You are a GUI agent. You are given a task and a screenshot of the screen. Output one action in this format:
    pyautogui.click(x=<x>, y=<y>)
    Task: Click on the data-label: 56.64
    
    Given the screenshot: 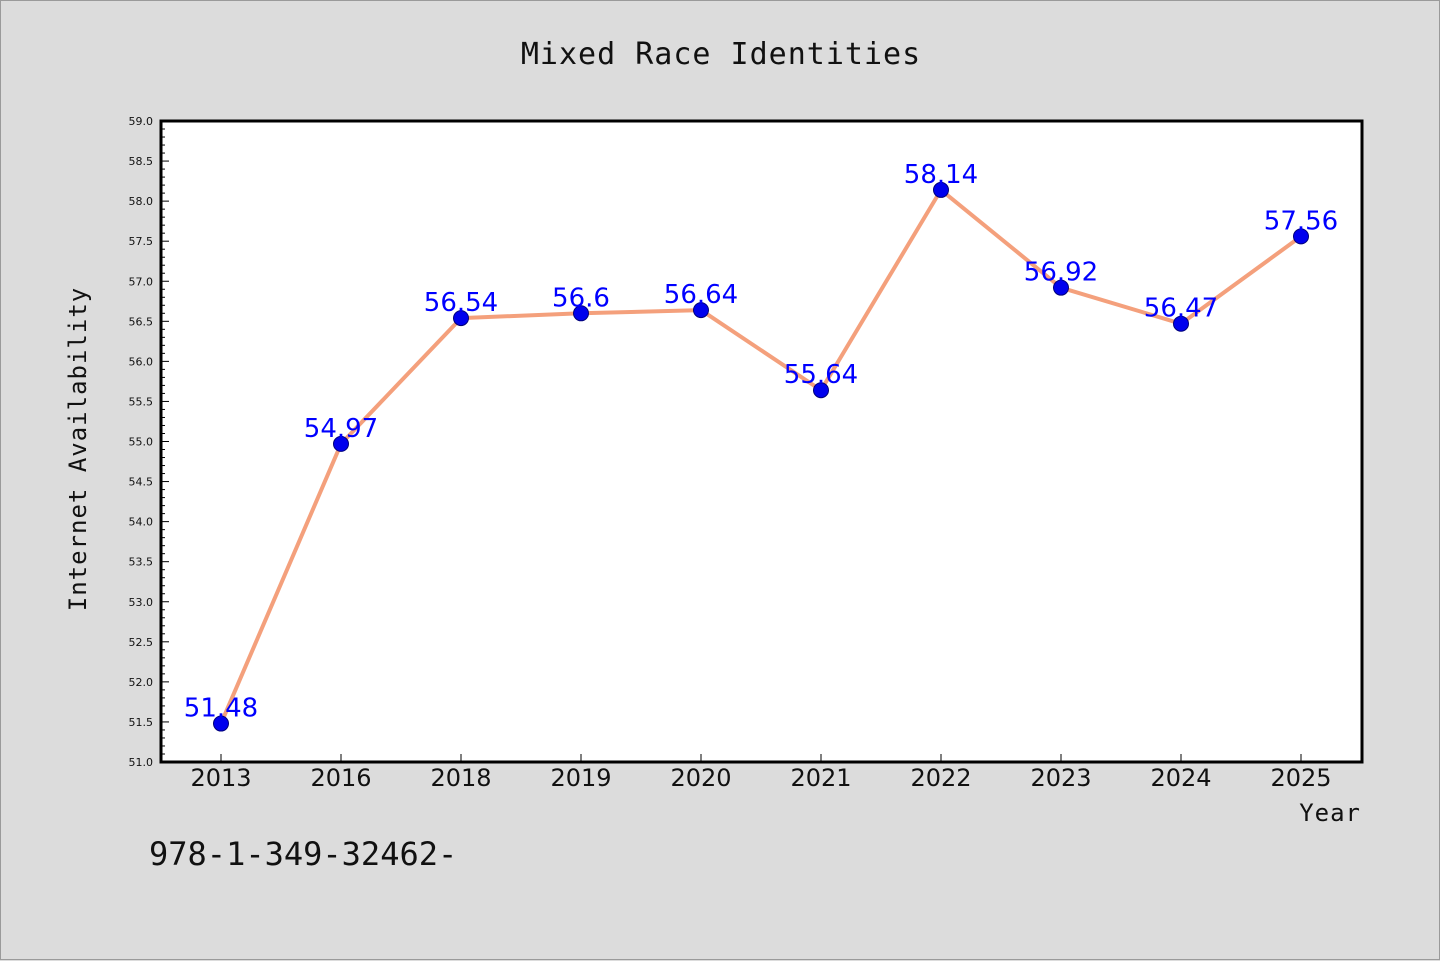 What is the action you would take?
    pyautogui.click(x=701, y=295)
    